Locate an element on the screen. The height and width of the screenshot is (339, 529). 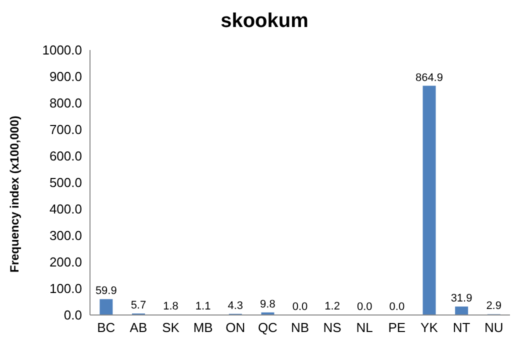
x-tick-label: ON is located at coordinates (236, 328).